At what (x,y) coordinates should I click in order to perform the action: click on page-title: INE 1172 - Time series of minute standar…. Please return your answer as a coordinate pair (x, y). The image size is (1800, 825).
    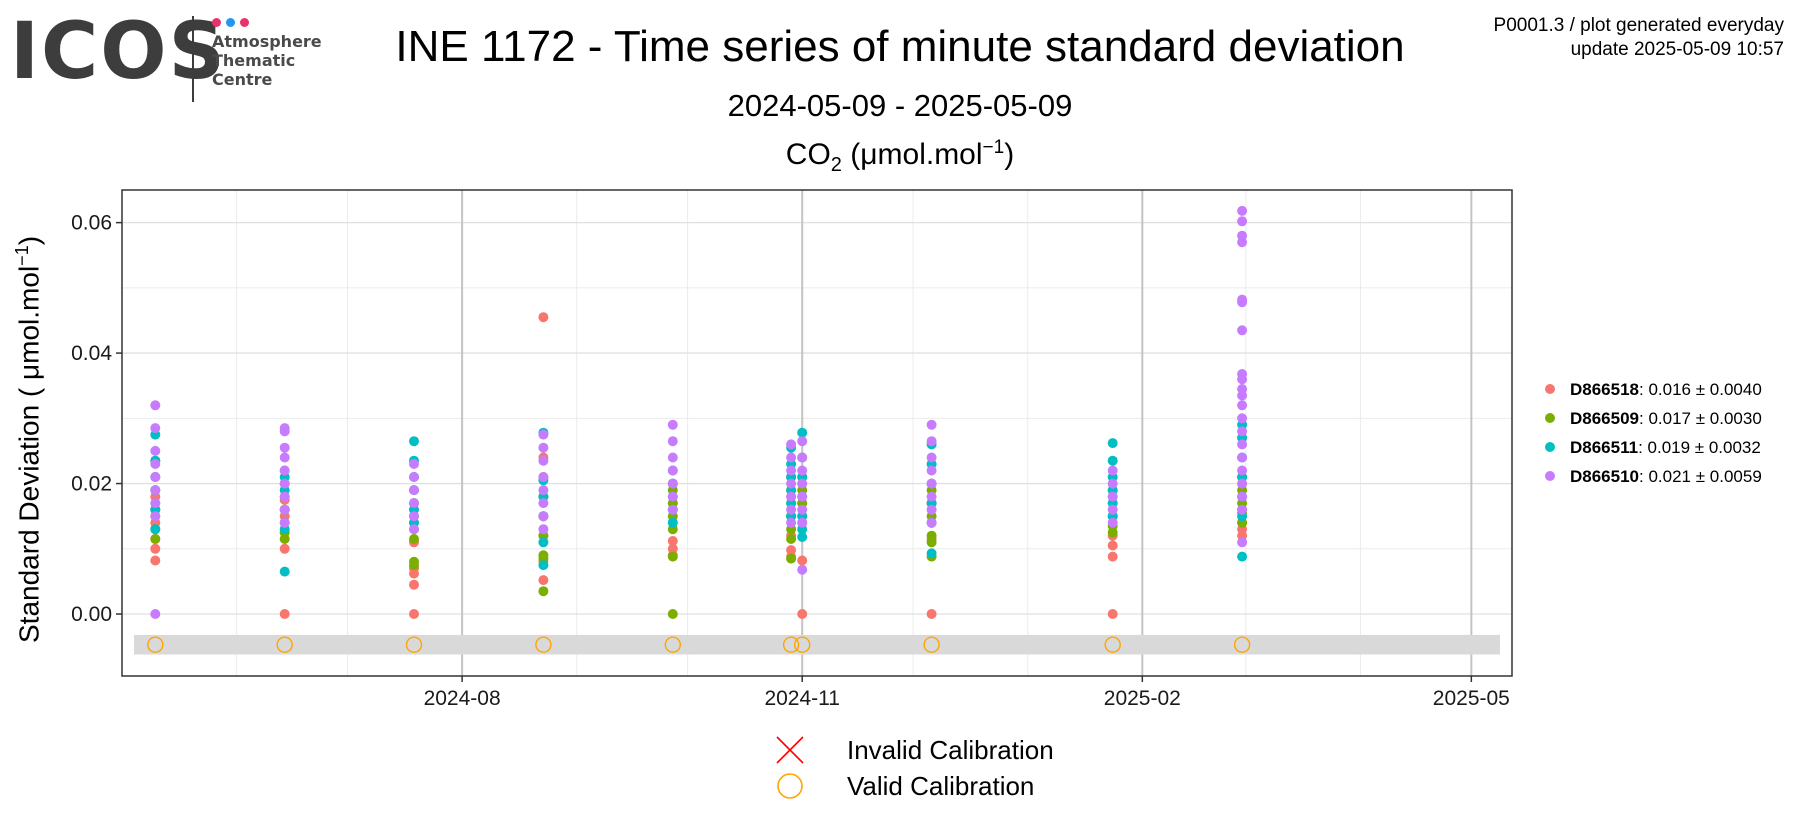
    Looking at the image, I should click on (900, 46).